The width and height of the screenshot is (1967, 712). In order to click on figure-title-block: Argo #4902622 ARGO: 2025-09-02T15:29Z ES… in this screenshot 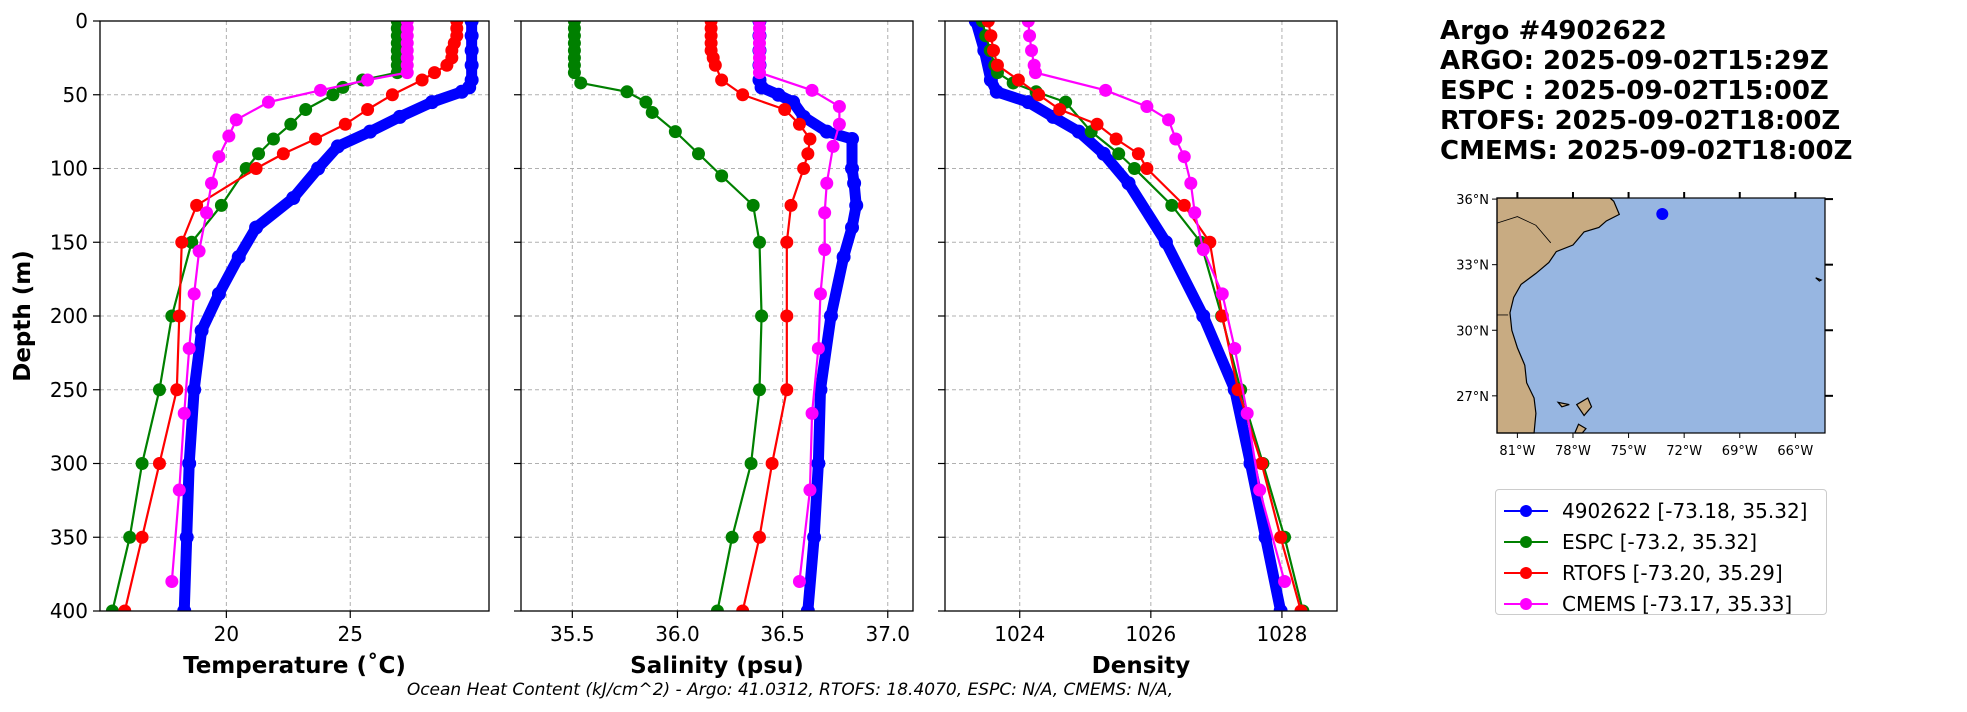, I will do `click(1646, 91)`.